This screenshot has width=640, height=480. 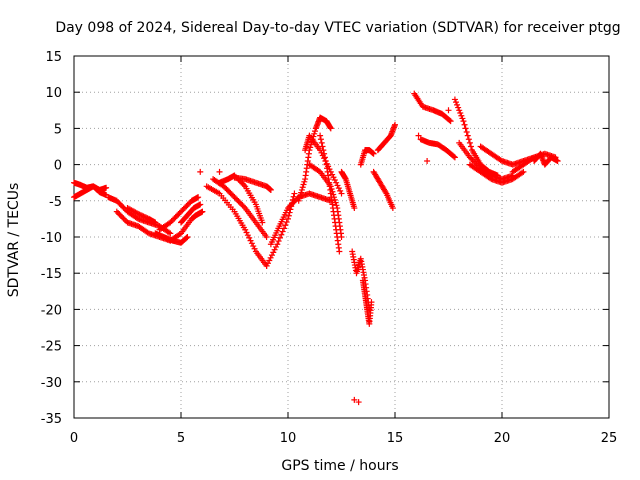 What do you see at coordinates (507, 155) in the screenshot?
I see `series-track-ae` at bounding box center [507, 155].